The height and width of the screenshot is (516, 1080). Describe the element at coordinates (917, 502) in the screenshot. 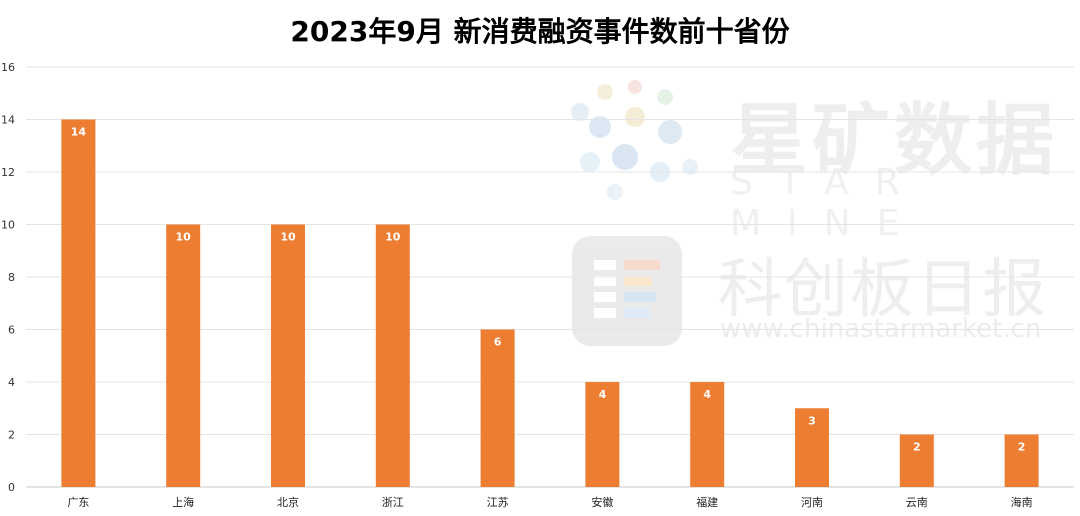

I see `x-tick-label: 云南` at that location.